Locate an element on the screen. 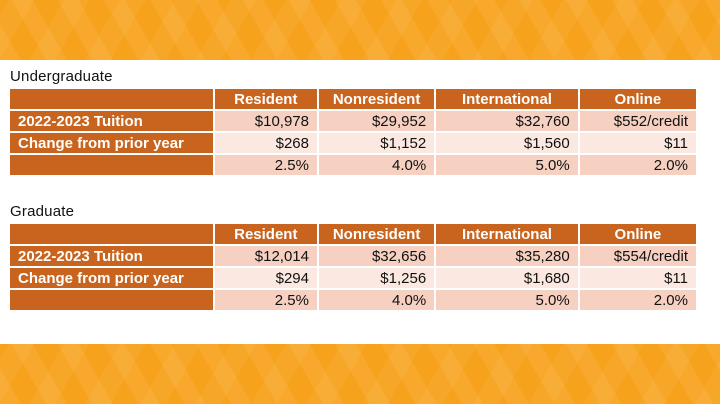  cell-nonresident: $1,256 is located at coordinates (377, 278).